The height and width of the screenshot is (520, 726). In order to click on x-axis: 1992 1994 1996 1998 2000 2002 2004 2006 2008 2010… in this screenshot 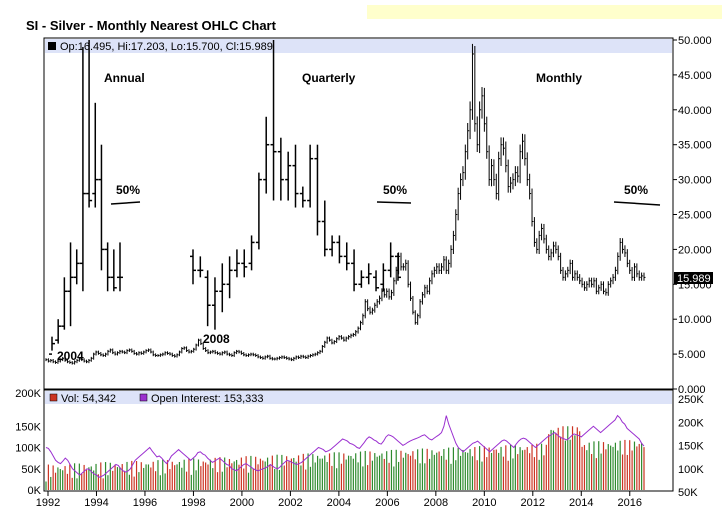, I will do `click(339, 500)`.